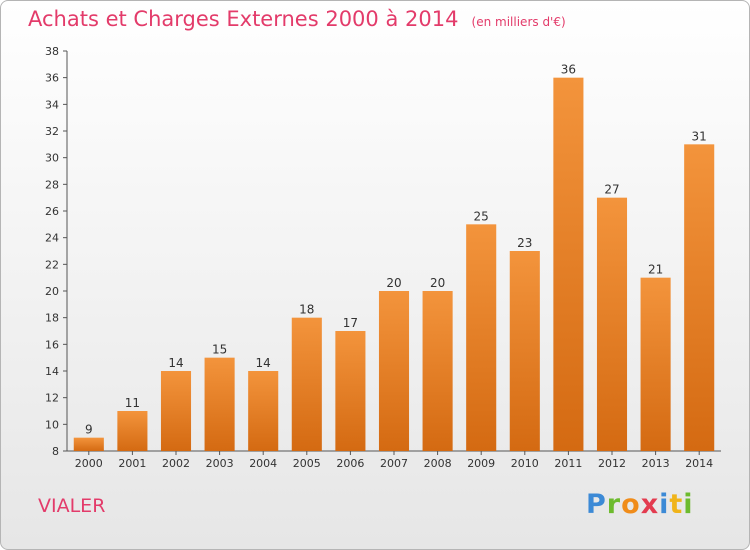  Describe the element at coordinates (52, 211) in the screenshot. I see `y-tick-label: 26` at that location.